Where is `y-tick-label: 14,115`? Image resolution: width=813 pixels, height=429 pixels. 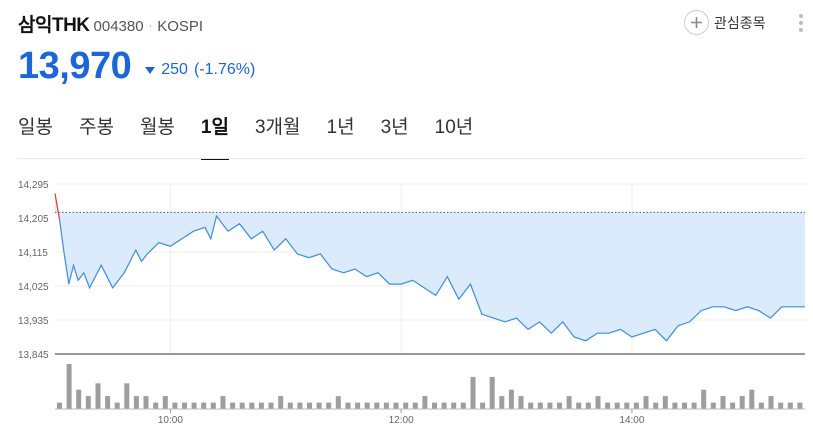 y-tick-label: 14,115 is located at coordinates (33, 253).